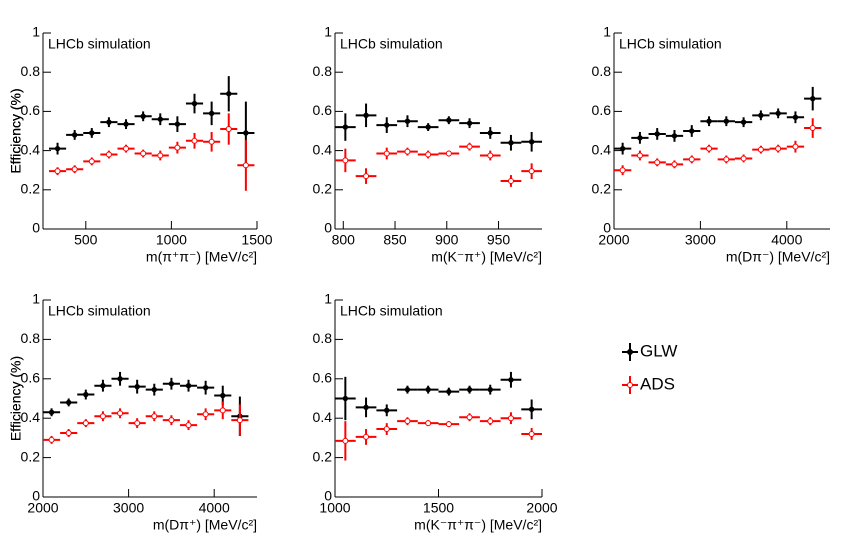  I want to click on x-tick-label: 1500, so click(438, 508).